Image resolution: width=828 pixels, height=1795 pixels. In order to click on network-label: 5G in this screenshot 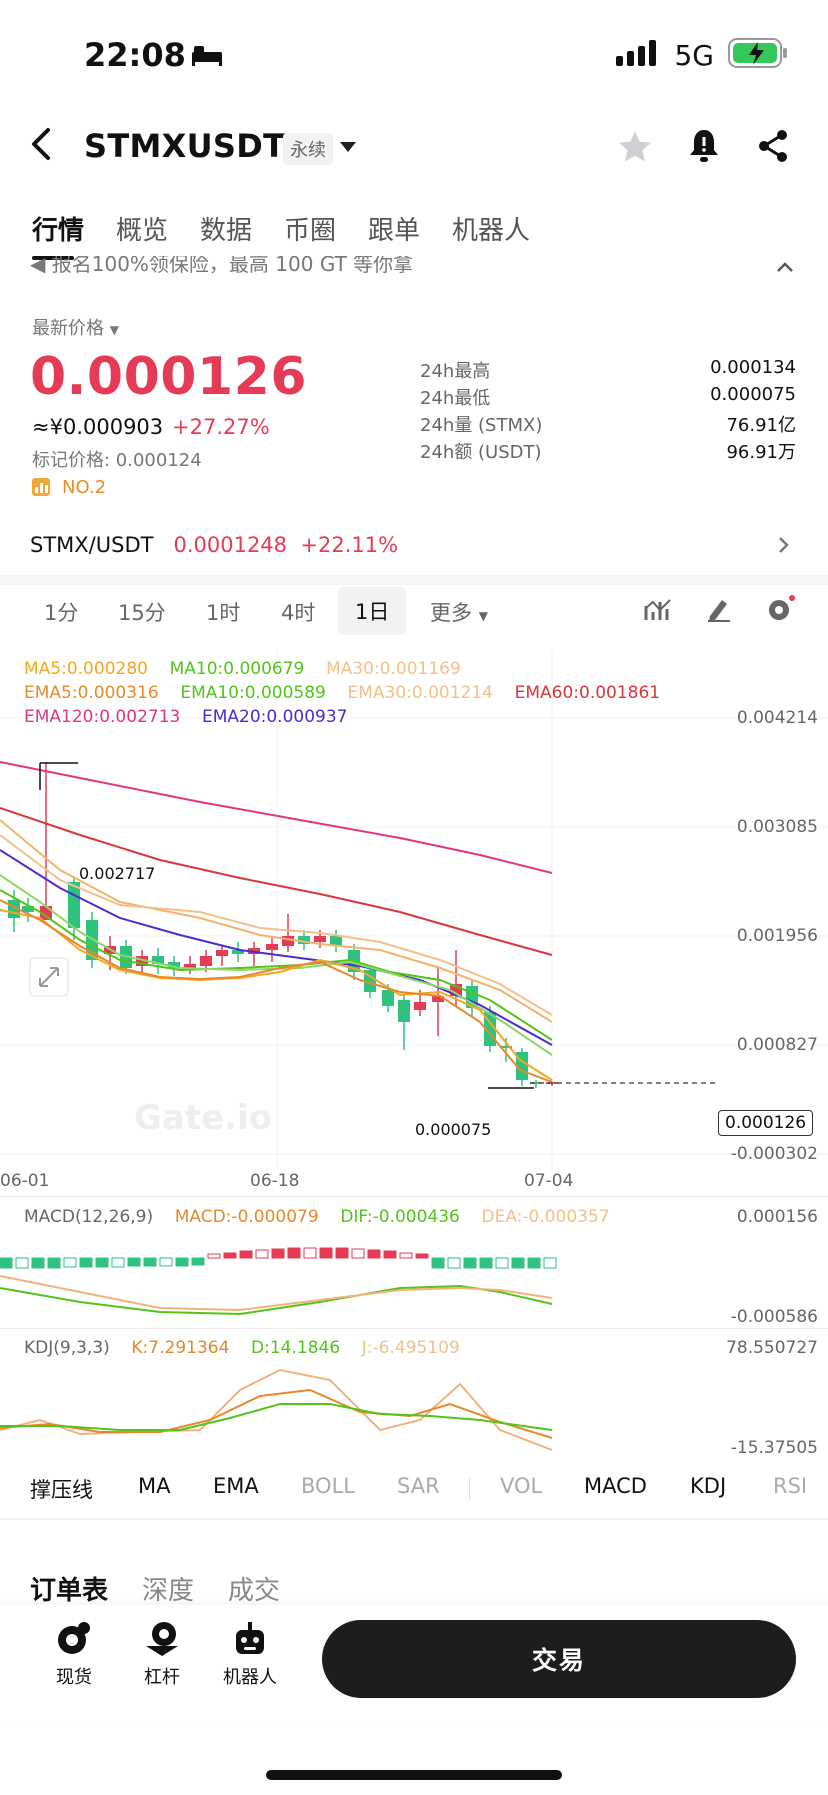, I will do `click(694, 55)`.